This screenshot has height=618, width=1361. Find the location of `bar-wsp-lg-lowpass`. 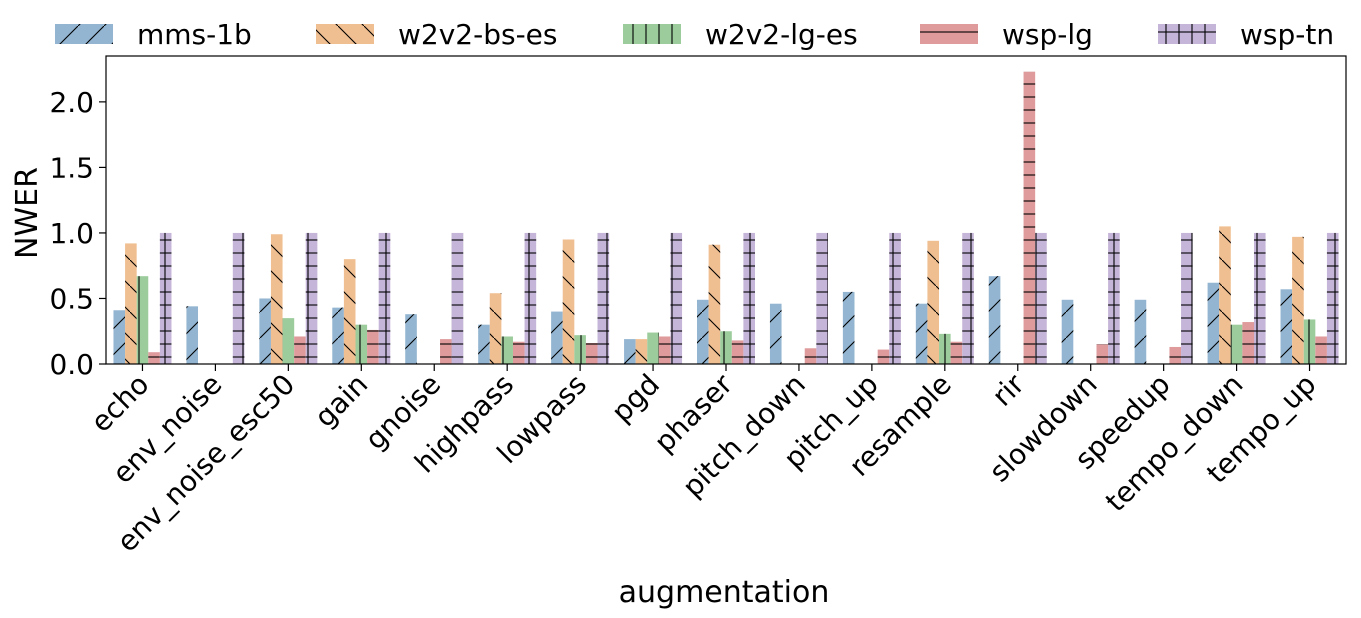

bar-wsp-lg-lowpass is located at coordinates (591, 353).